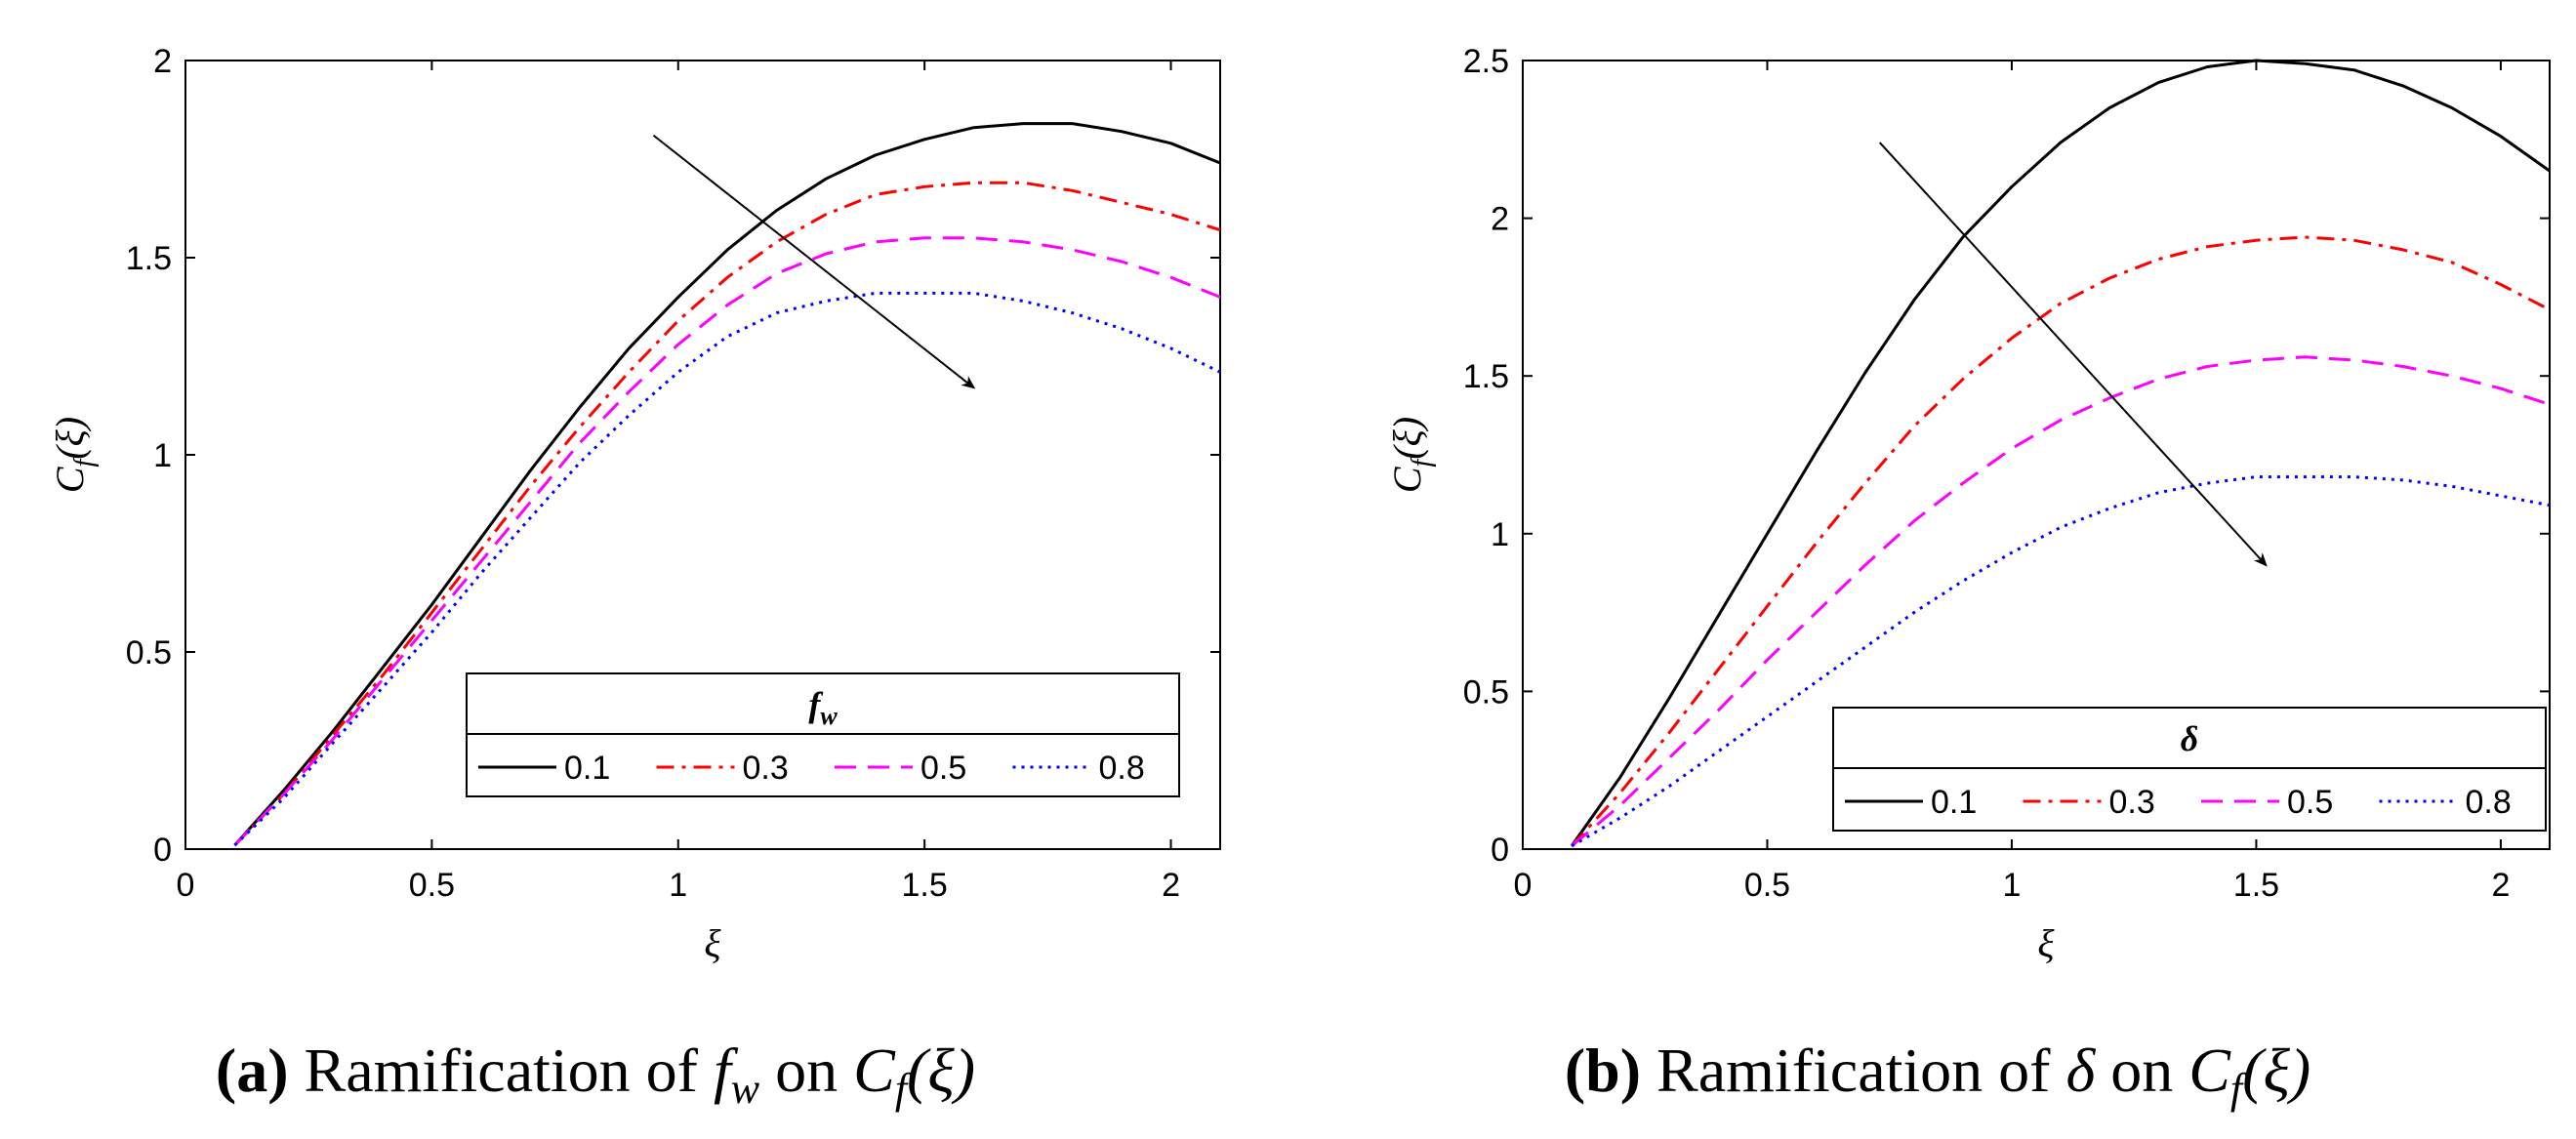 The height and width of the screenshot is (1139, 2576). What do you see at coordinates (162, 850) in the screenshot?
I see `y-tick-label-a-0: 0` at bounding box center [162, 850].